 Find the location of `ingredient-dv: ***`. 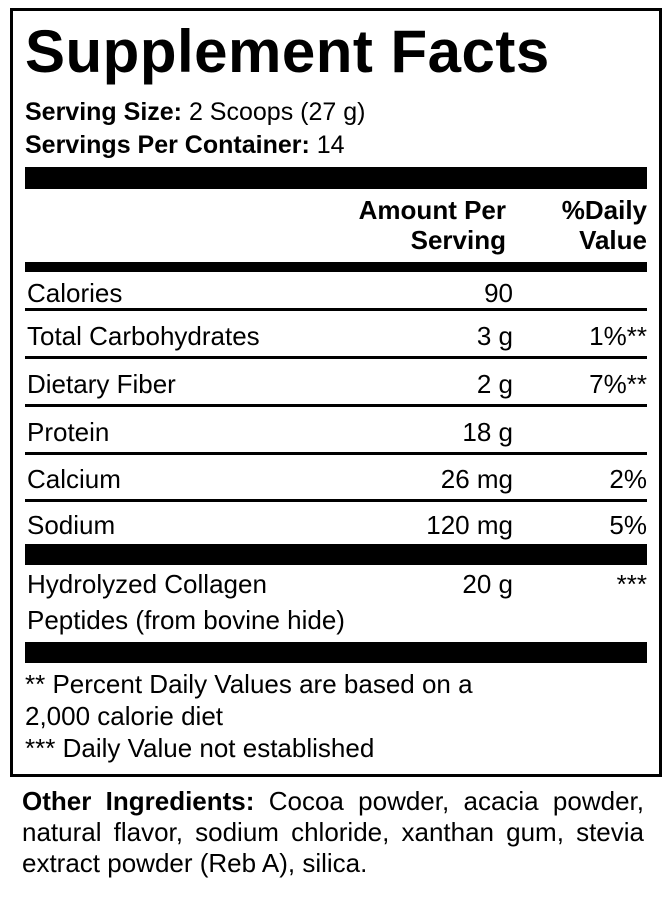

ingredient-dv: *** is located at coordinates (631, 584).